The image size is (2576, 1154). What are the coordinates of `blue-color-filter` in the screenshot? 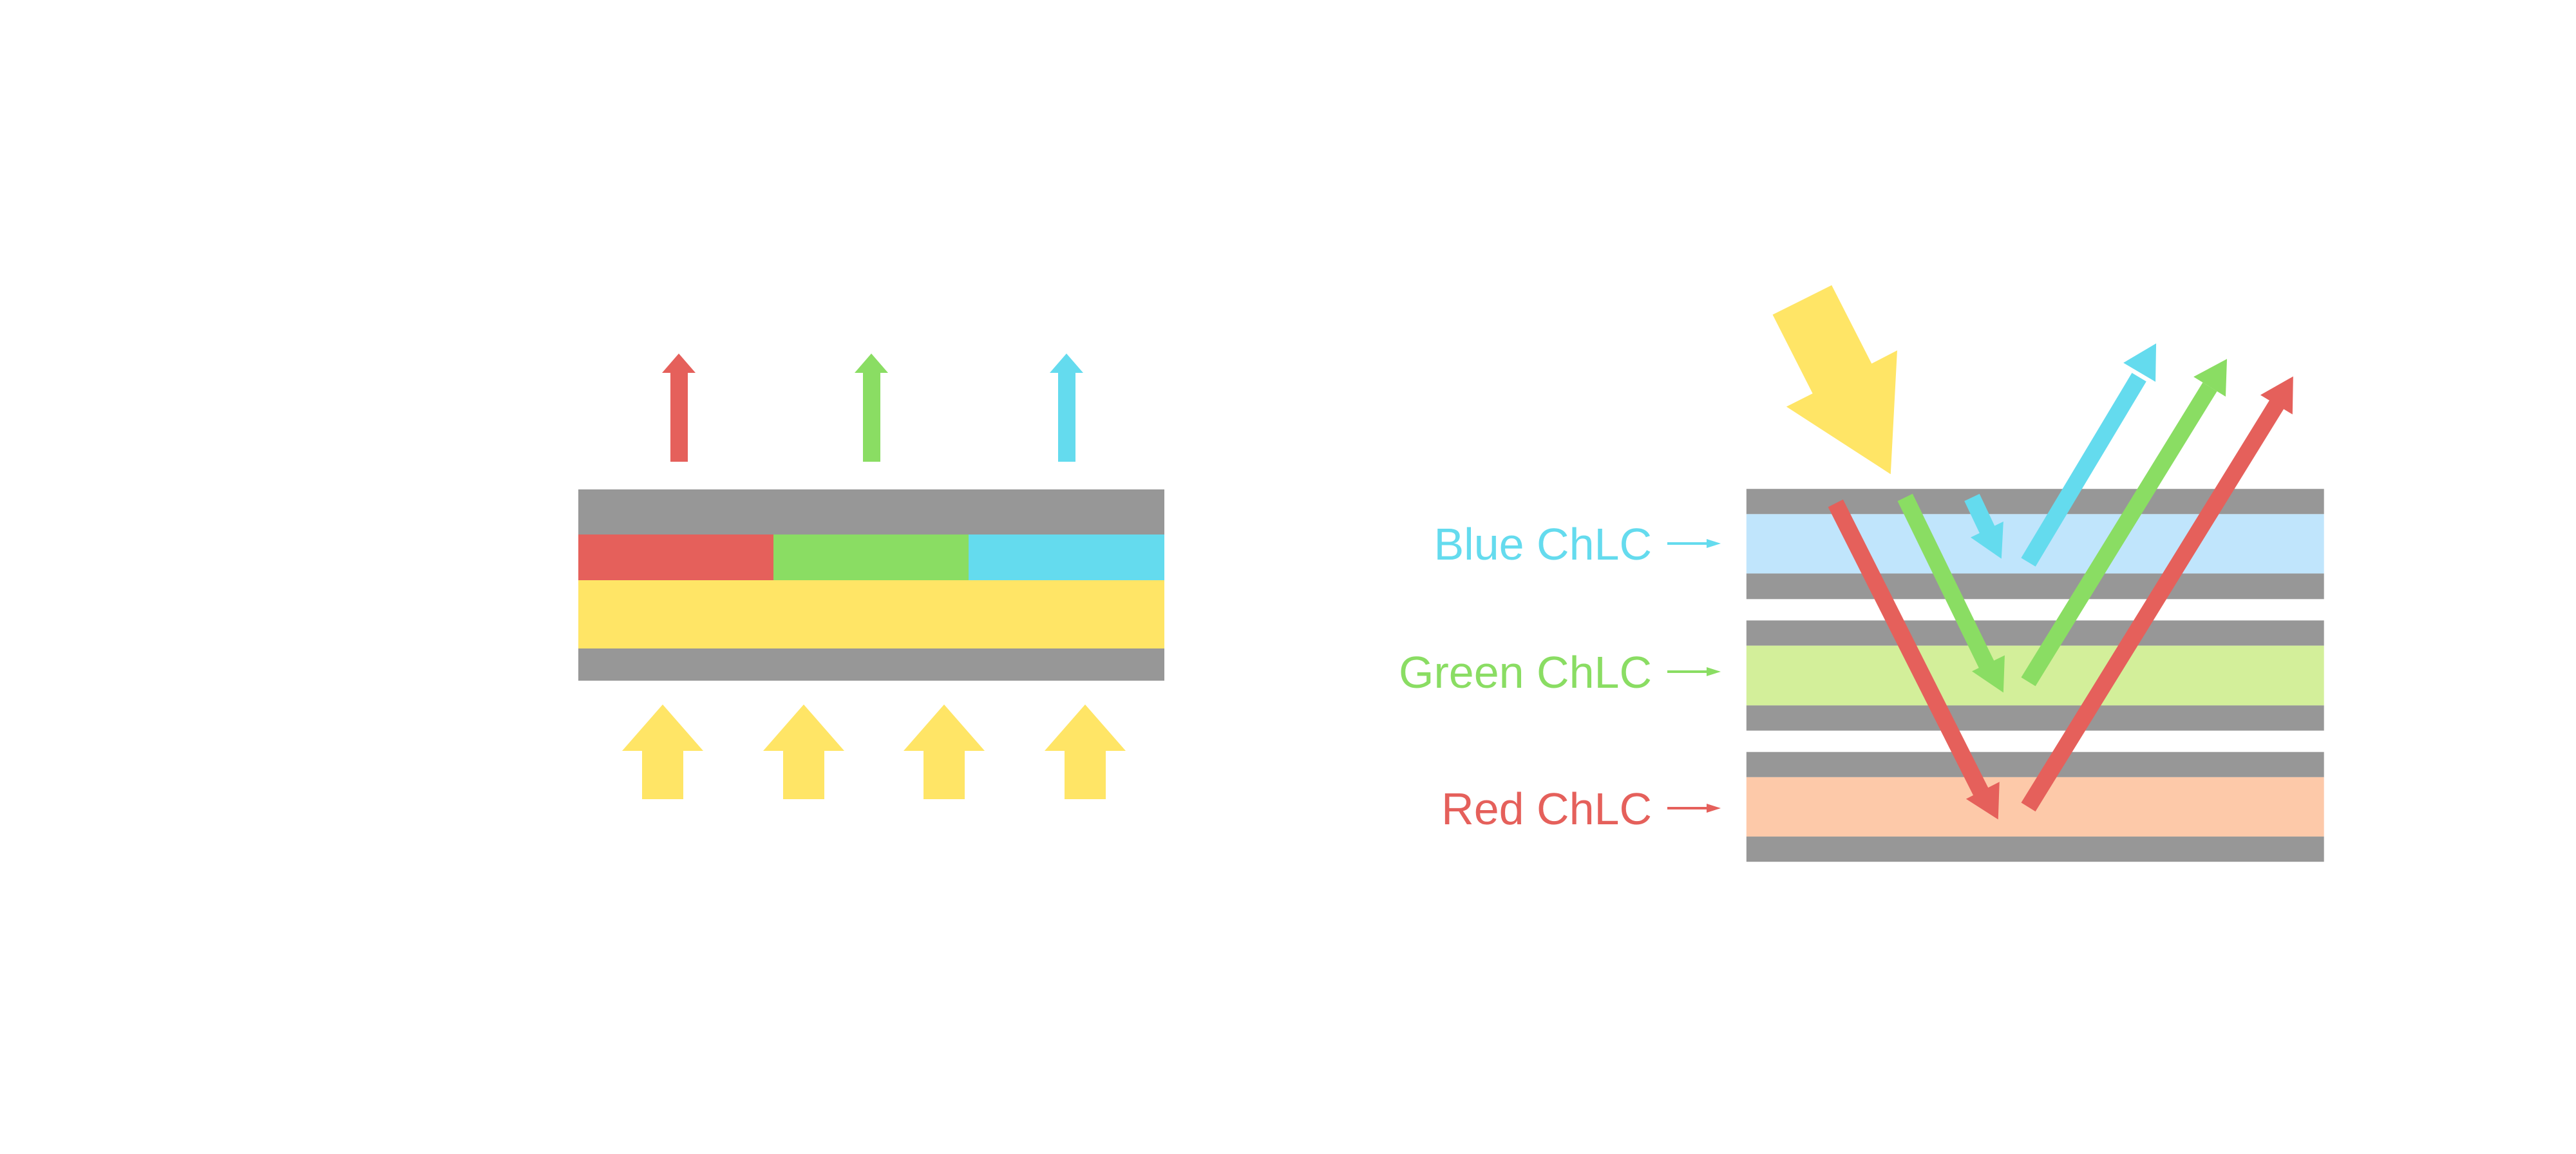 It's located at (1066, 557).